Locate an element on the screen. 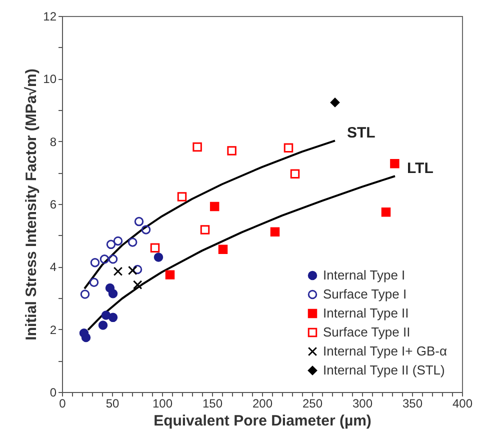 The width and height of the screenshot is (479, 446). legend-label: Internal Type I is located at coordinates (364, 275).